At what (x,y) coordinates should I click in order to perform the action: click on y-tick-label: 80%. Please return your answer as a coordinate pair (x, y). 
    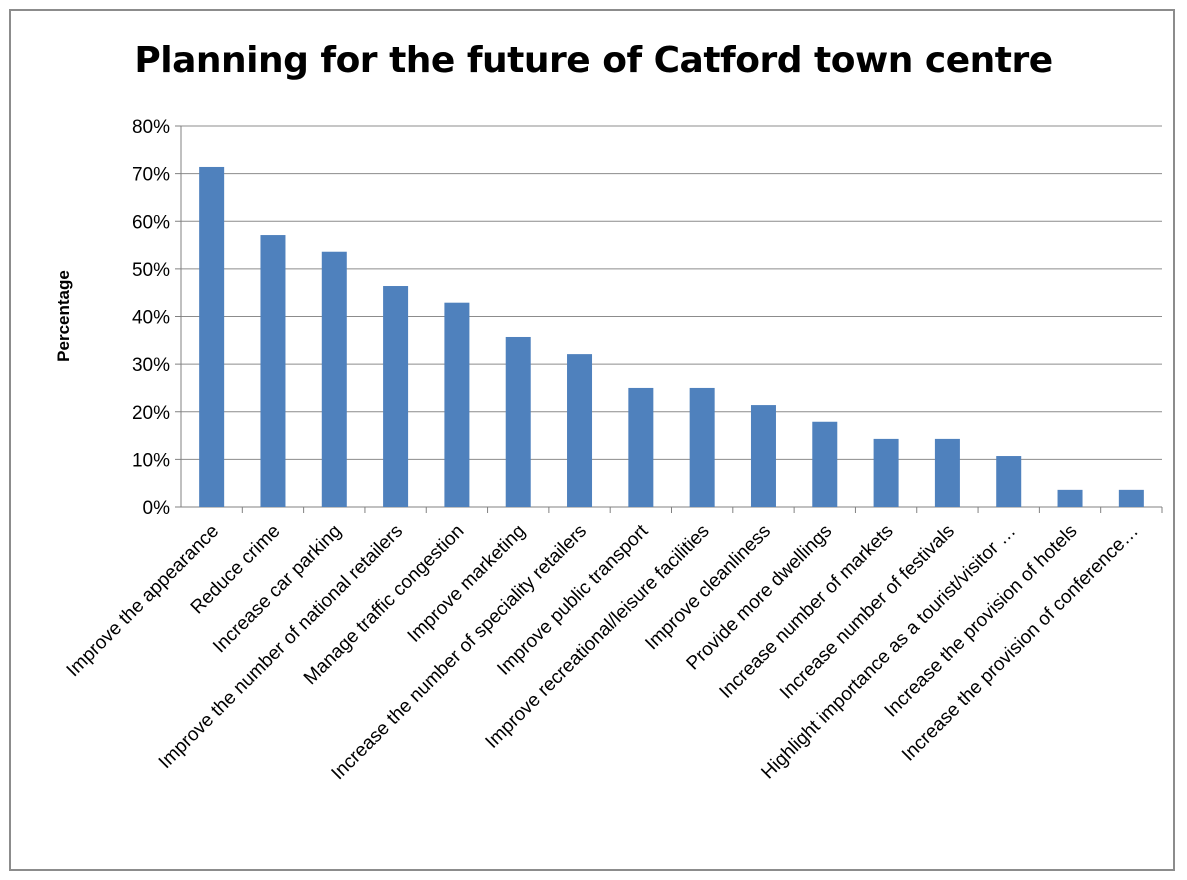
    Looking at the image, I should click on (151, 127).